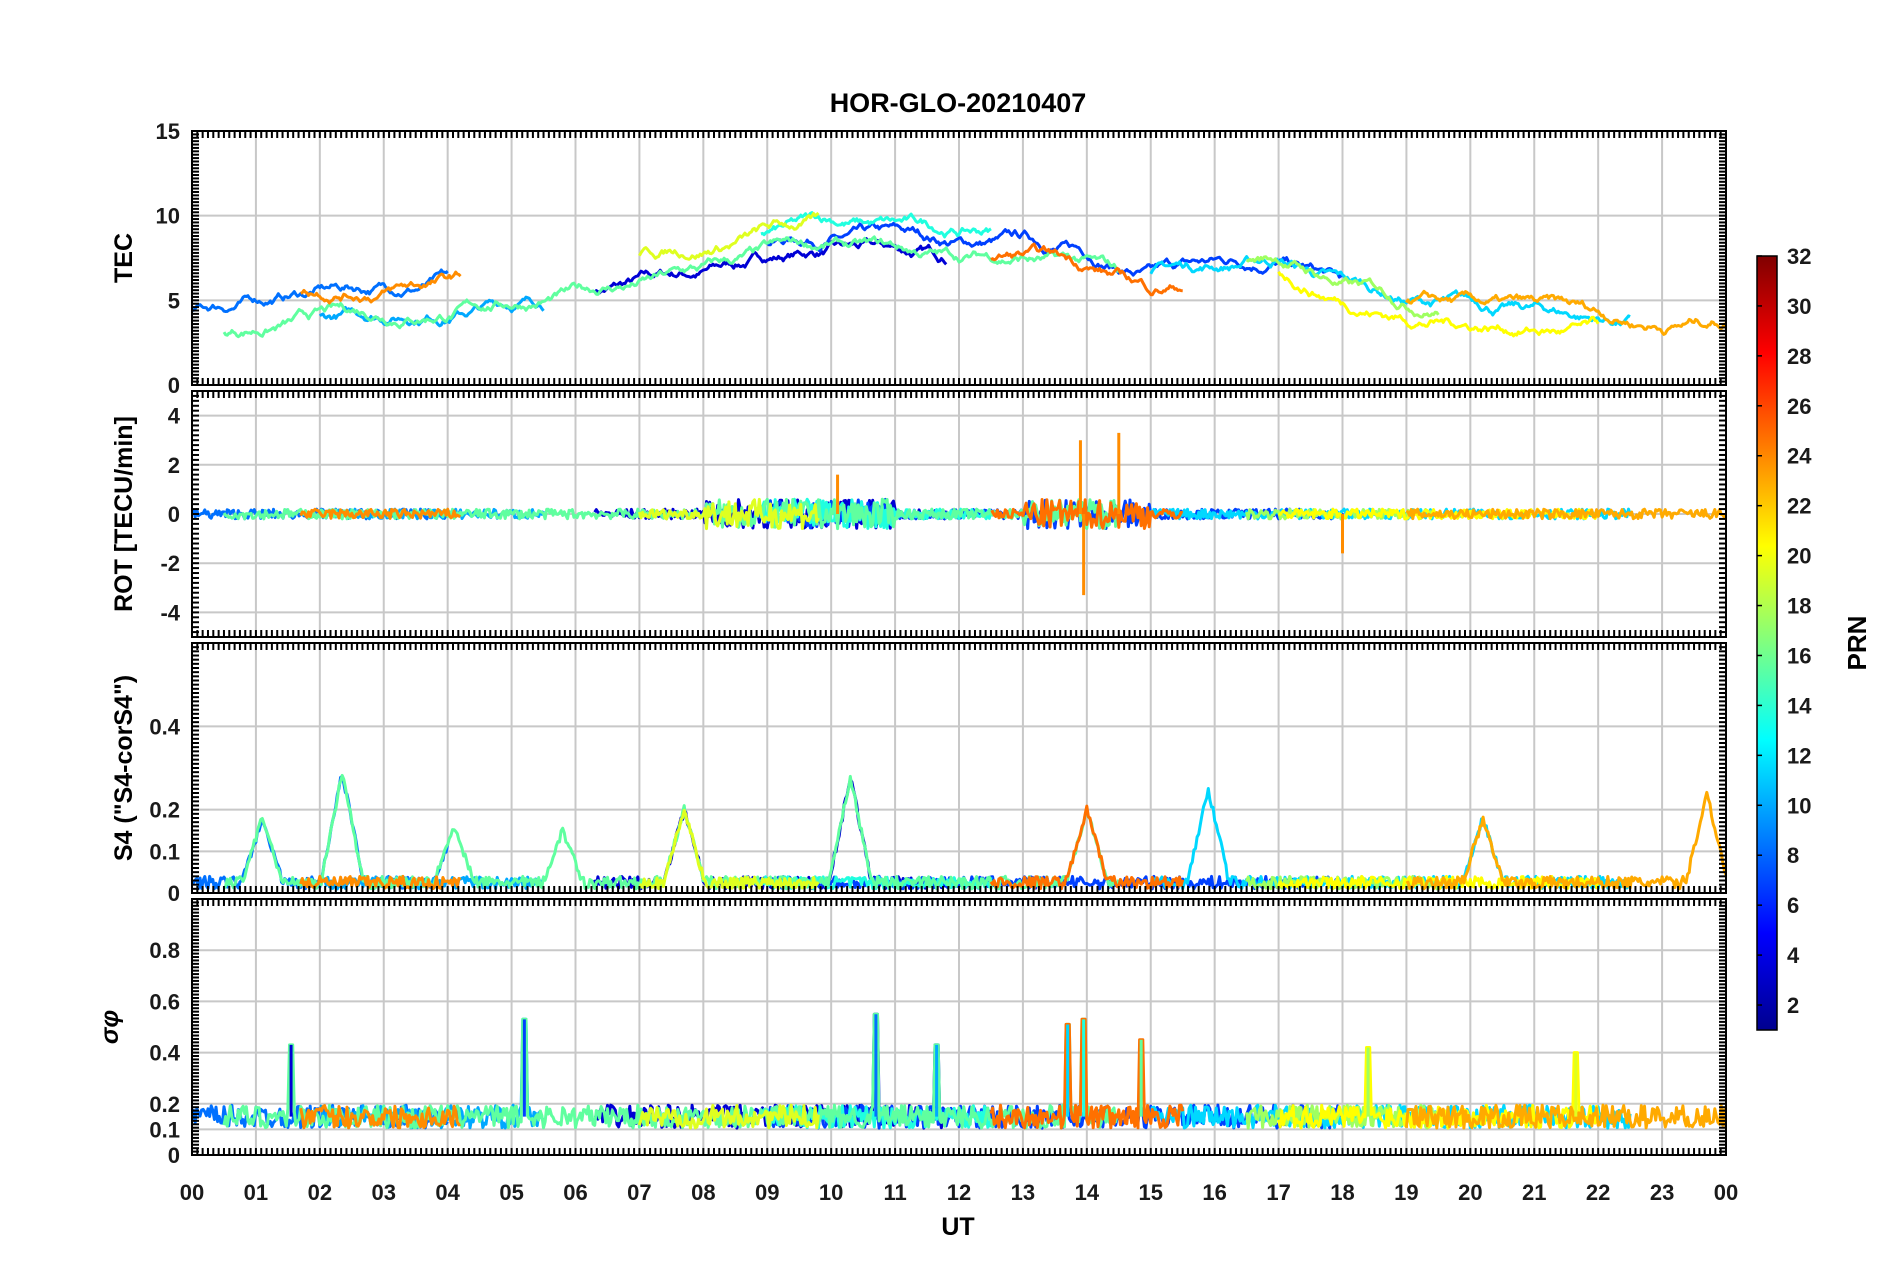 This screenshot has width=1902, height=1272. Describe the element at coordinates (164, 950) in the screenshot. I see `y-tick-label: 0.8` at that location.